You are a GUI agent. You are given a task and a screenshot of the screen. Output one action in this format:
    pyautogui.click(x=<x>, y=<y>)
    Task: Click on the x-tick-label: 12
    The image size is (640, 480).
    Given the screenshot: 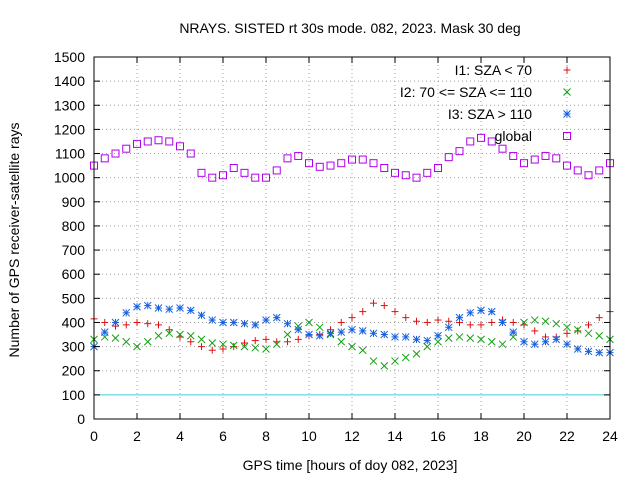 What is the action you would take?
    pyautogui.click(x=352, y=436)
    